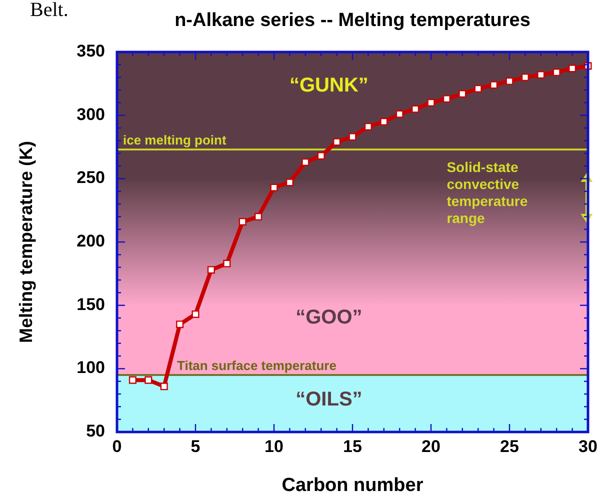 The width and height of the screenshot is (602, 497). Describe the element at coordinates (117, 446) in the screenshot. I see `x-tick-label: 0` at that location.